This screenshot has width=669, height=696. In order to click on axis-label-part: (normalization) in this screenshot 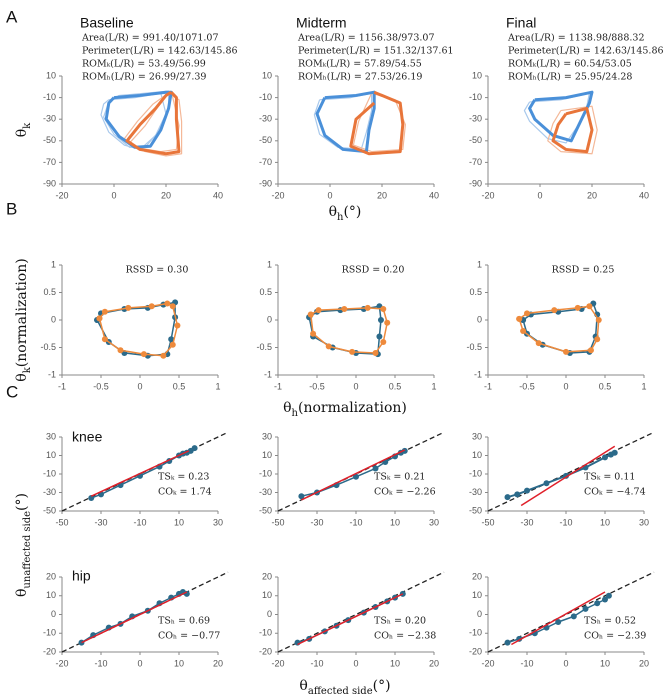, I will do `click(352, 408)`.